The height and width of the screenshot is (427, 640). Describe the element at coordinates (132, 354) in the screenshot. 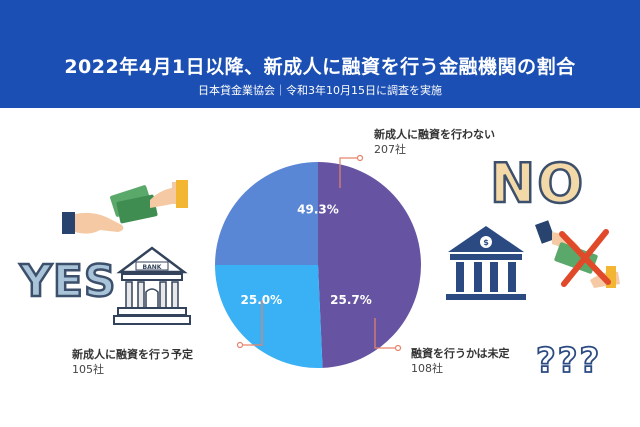

I see `label-plan-lend-name: 新成人に融資を行う予定` at that location.